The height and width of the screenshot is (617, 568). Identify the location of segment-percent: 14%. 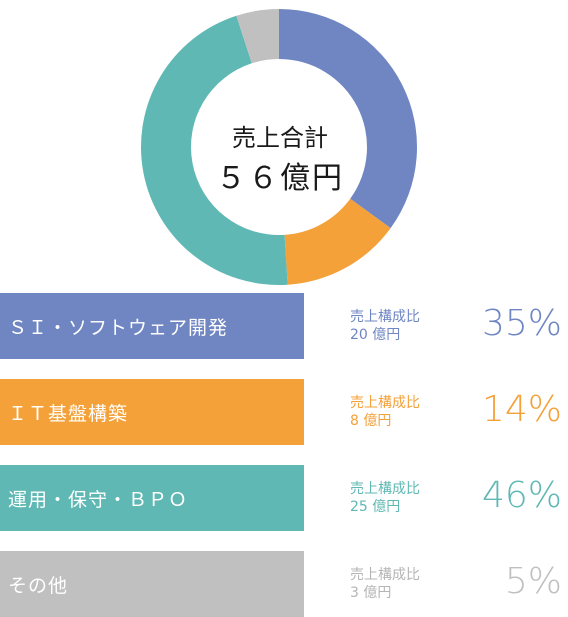
(521, 409).